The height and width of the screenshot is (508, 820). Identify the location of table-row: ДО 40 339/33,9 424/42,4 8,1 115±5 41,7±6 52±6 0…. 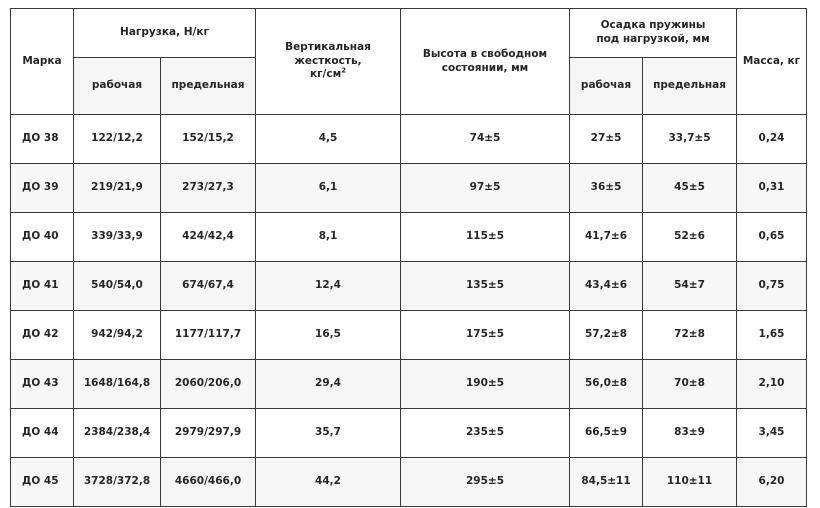
(409, 237).